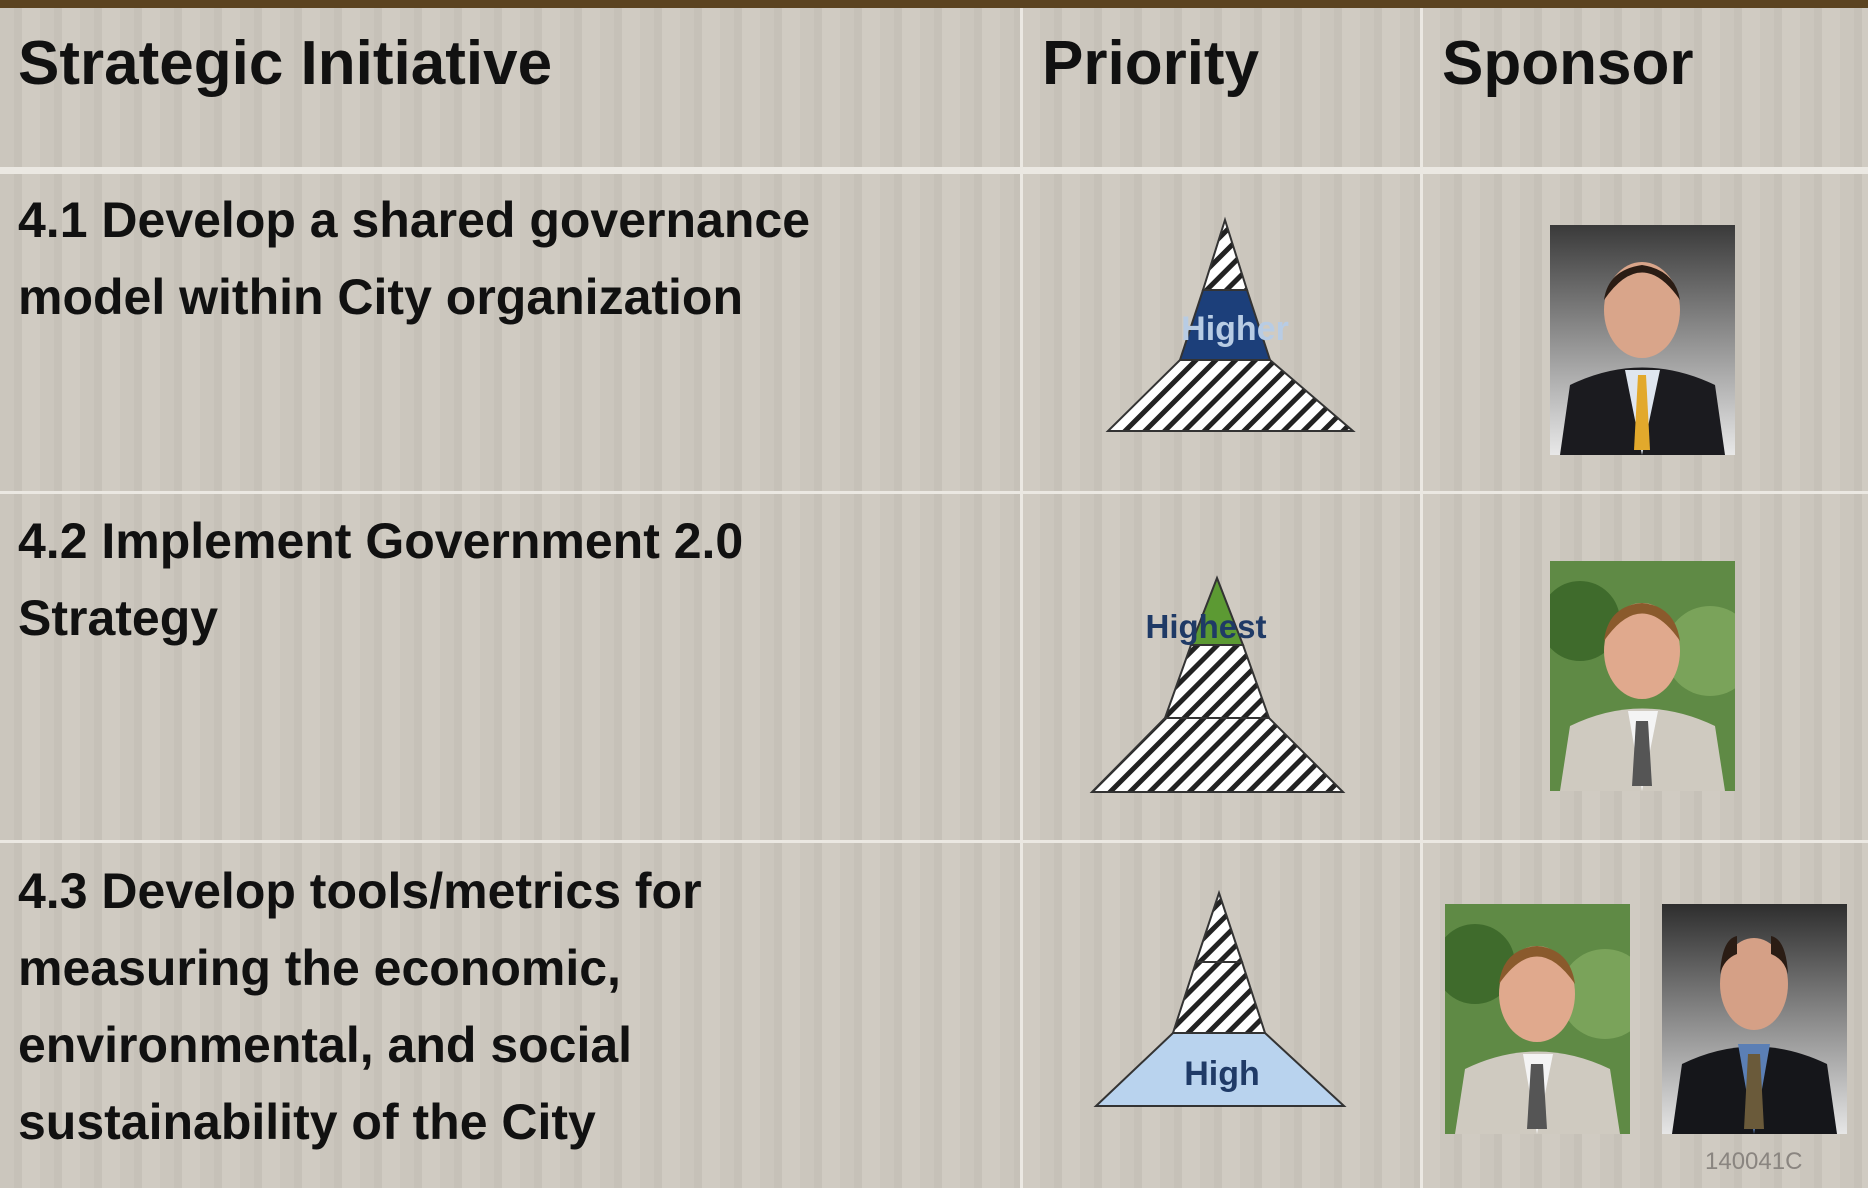 This screenshot has width=1868, height=1188. I want to click on priority-label: Highest, so click(1205, 626).